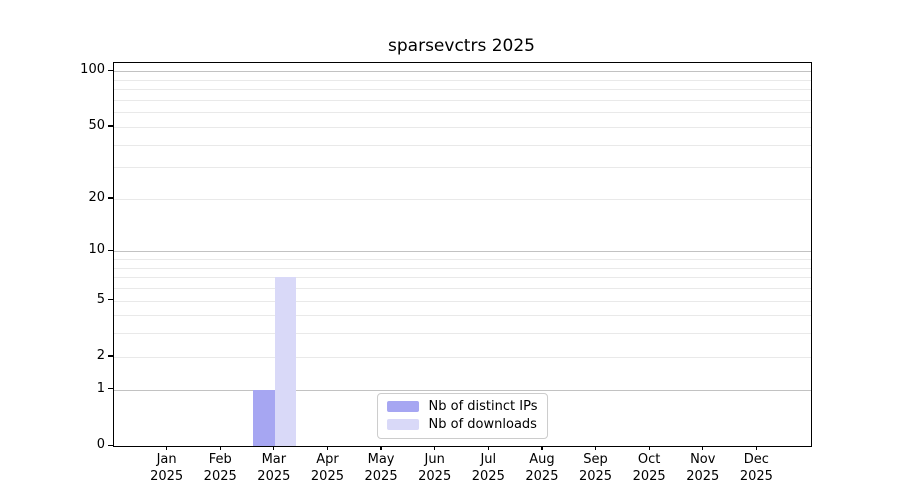 The height and width of the screenshot is (500, 900). Describe the element at coordinates (595, 448) in the screenshot. I see `x-tick-mark-sep` at that location.